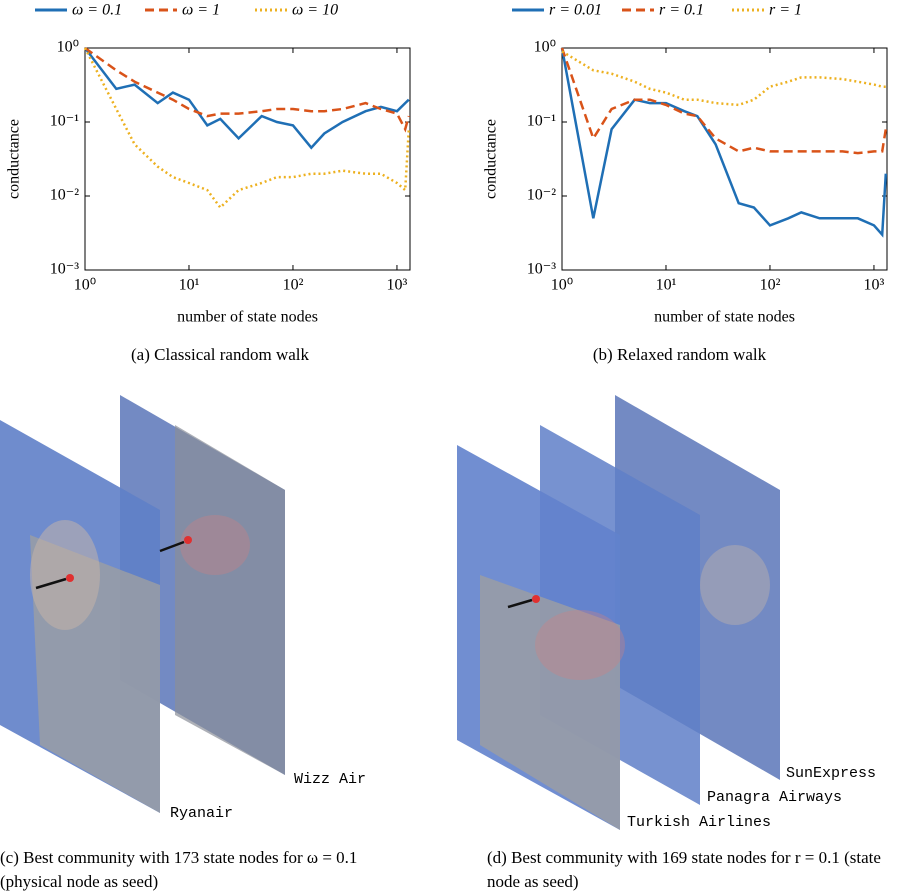  I want to click on layer-label: Panagra Airways, so click(774, 797).